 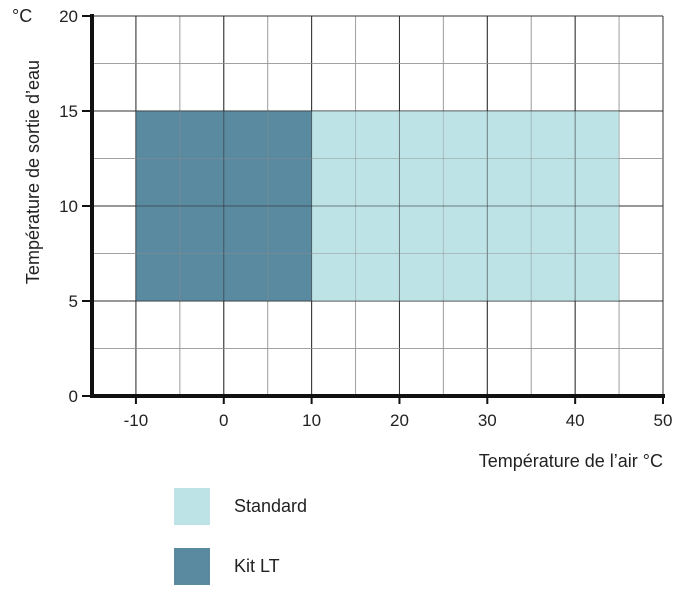 I want to click on x-tick-label: 30, so click(x=487, y=420).